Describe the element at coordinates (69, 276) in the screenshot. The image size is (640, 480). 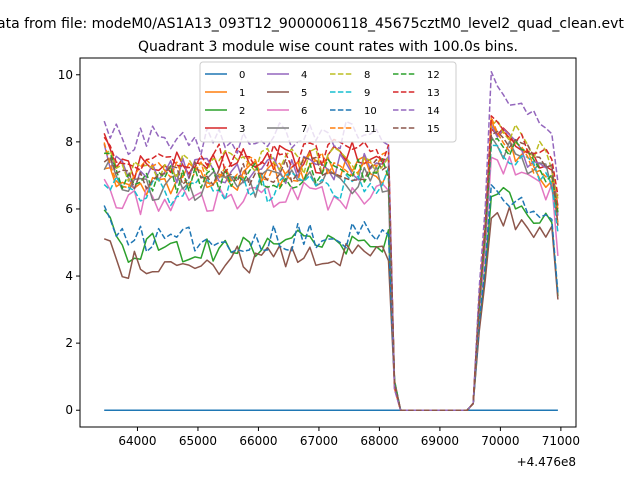
I see `y-tick-label: 4` at that location.